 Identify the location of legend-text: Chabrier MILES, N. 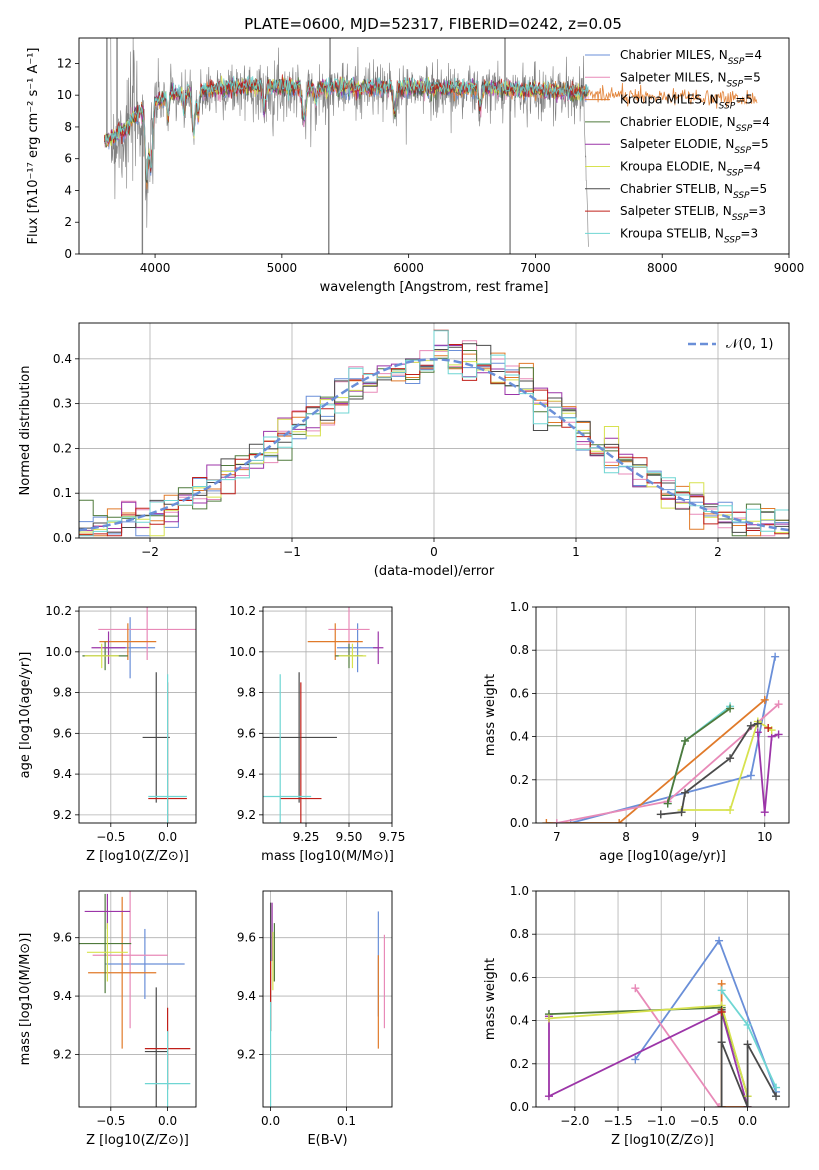
(674, 55).